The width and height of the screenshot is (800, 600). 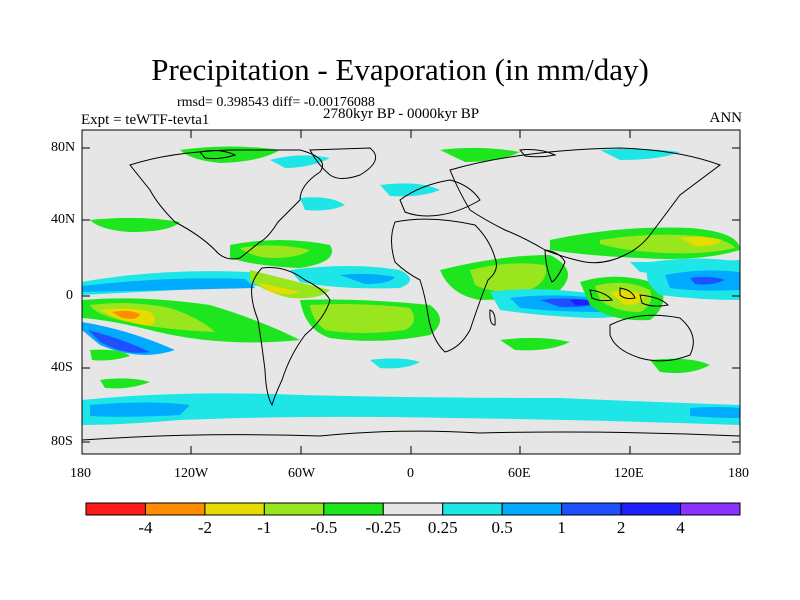 I want to click on y-tick-label: 40N, so click(x=63, y=219).